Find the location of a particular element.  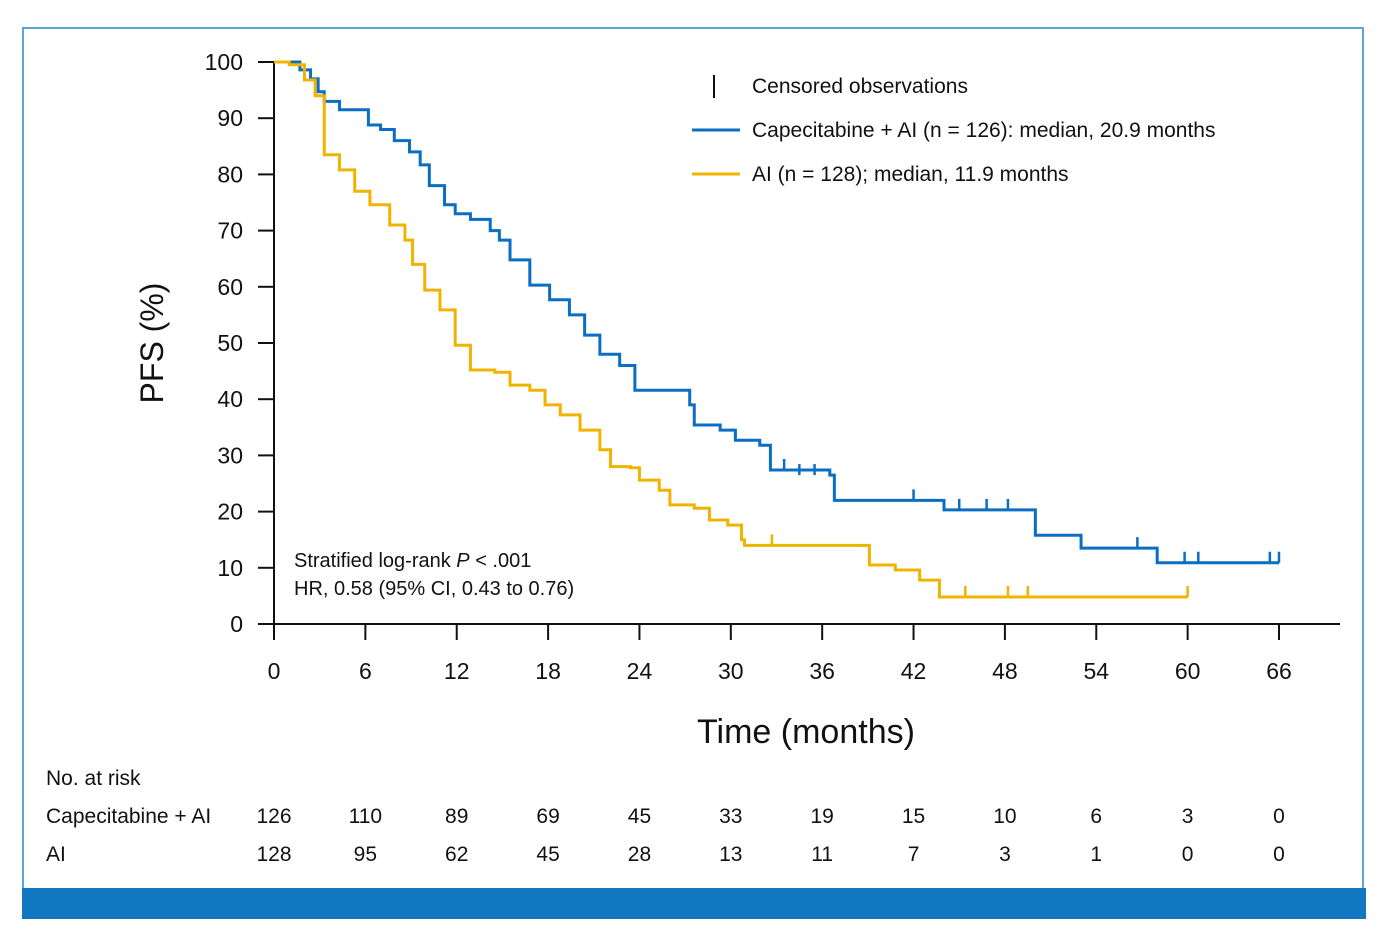

risk-value: 19 is located at coordinates (822, 816).